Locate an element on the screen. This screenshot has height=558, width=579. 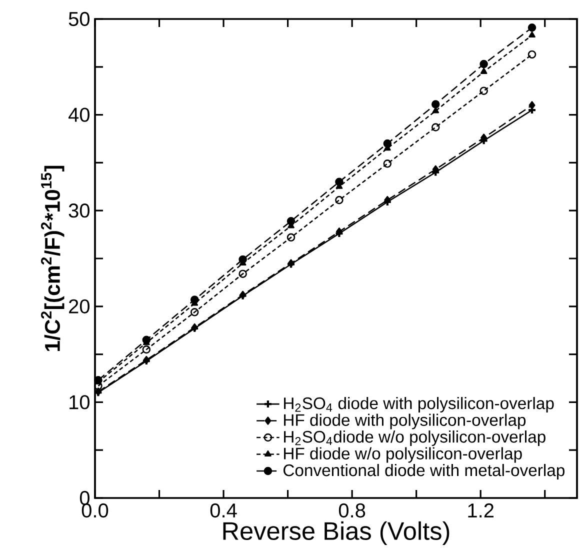
legend-label: H$_{2}$SO$_{4}$ diode with polysilicon-overlap is located at coordinates (419, 404).